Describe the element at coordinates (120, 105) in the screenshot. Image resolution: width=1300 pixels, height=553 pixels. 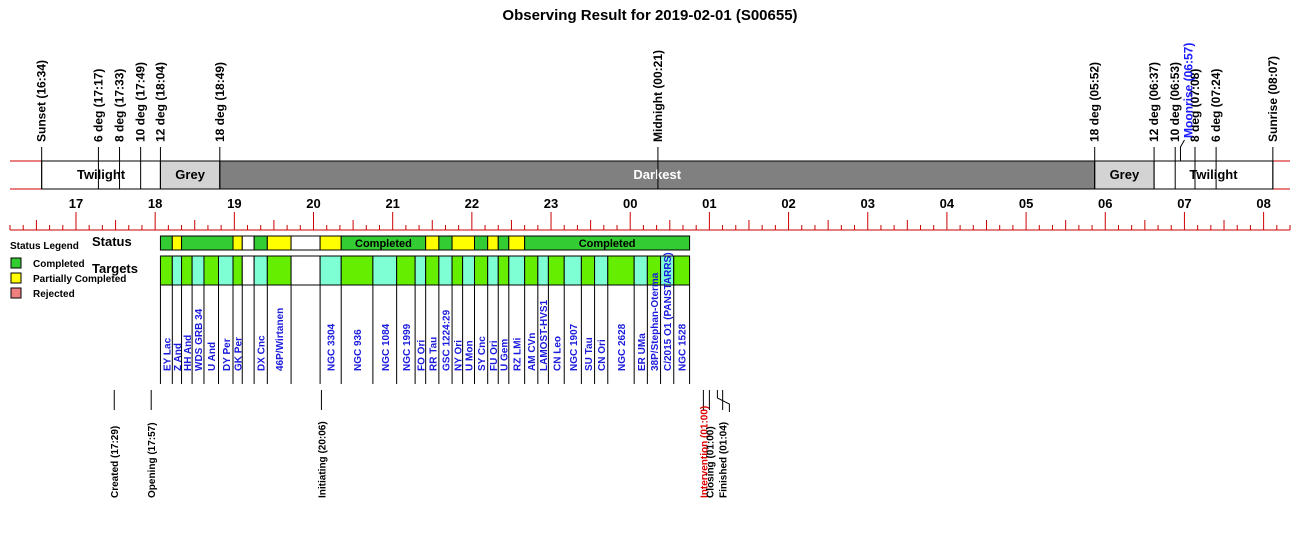
I see `sun-event-label: 8 deg (17:33)` at that location.